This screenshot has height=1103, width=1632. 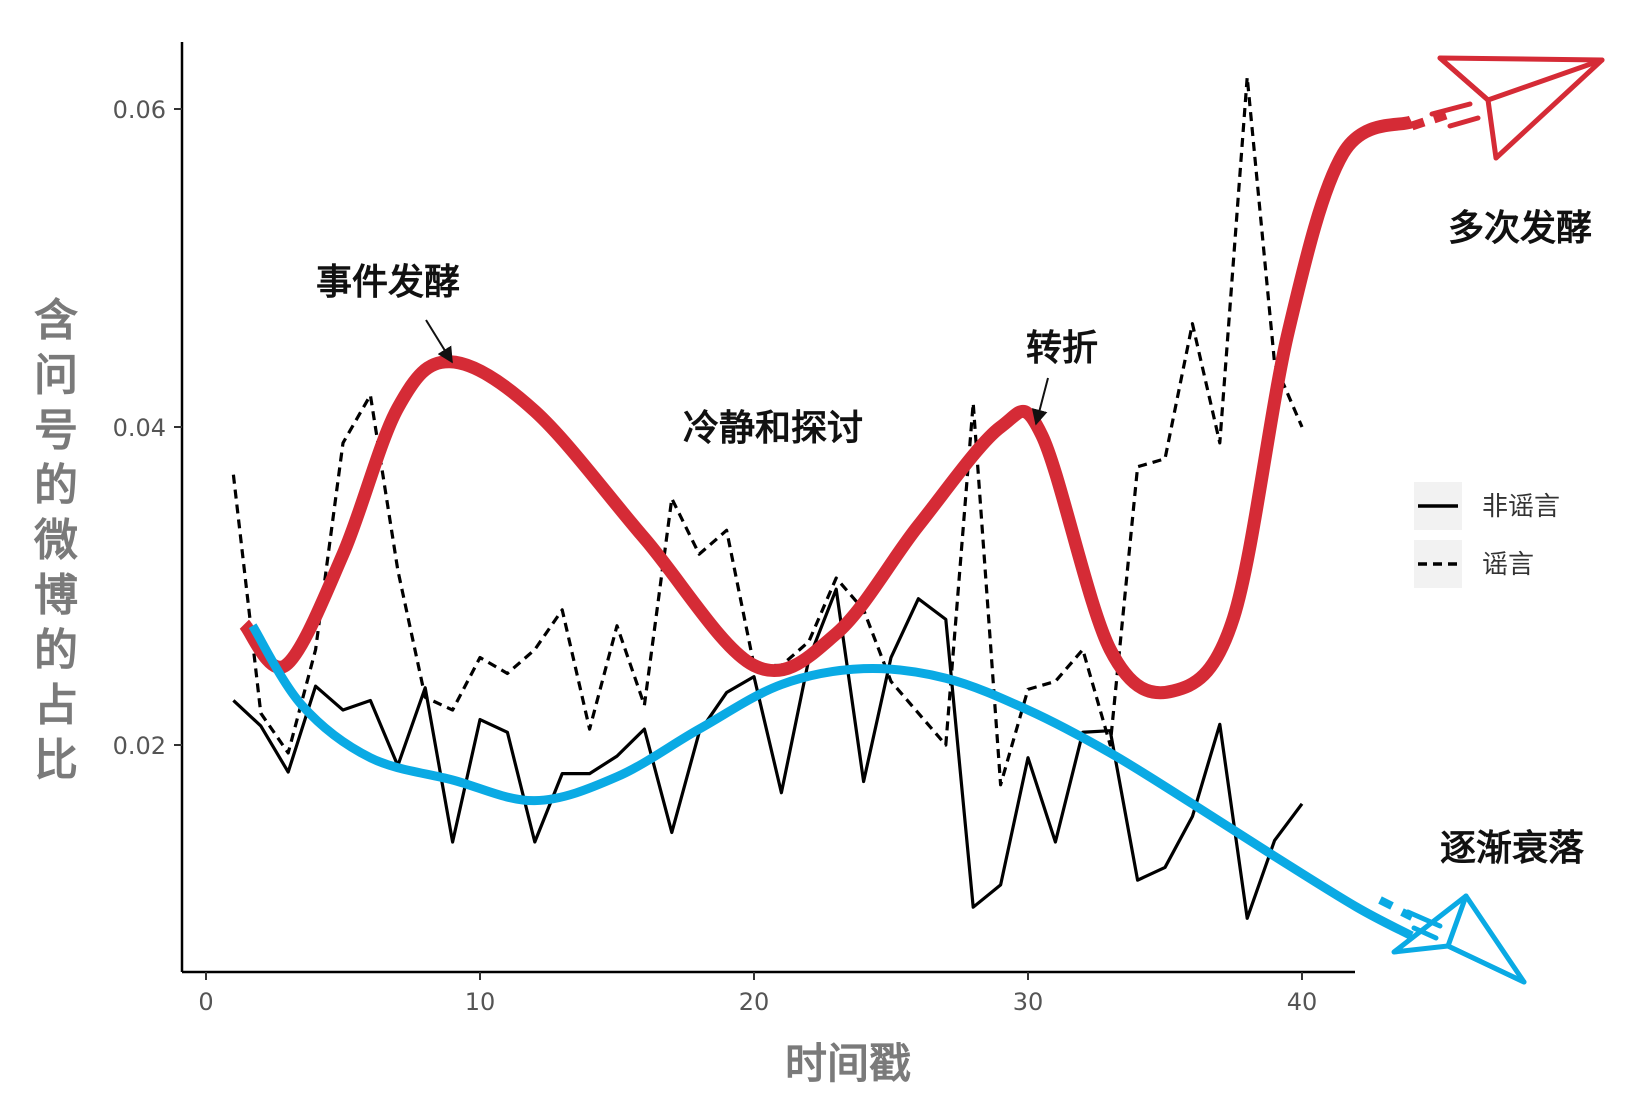 I want to click on y-axis-label-char: 比, so click(x=56, y=760).